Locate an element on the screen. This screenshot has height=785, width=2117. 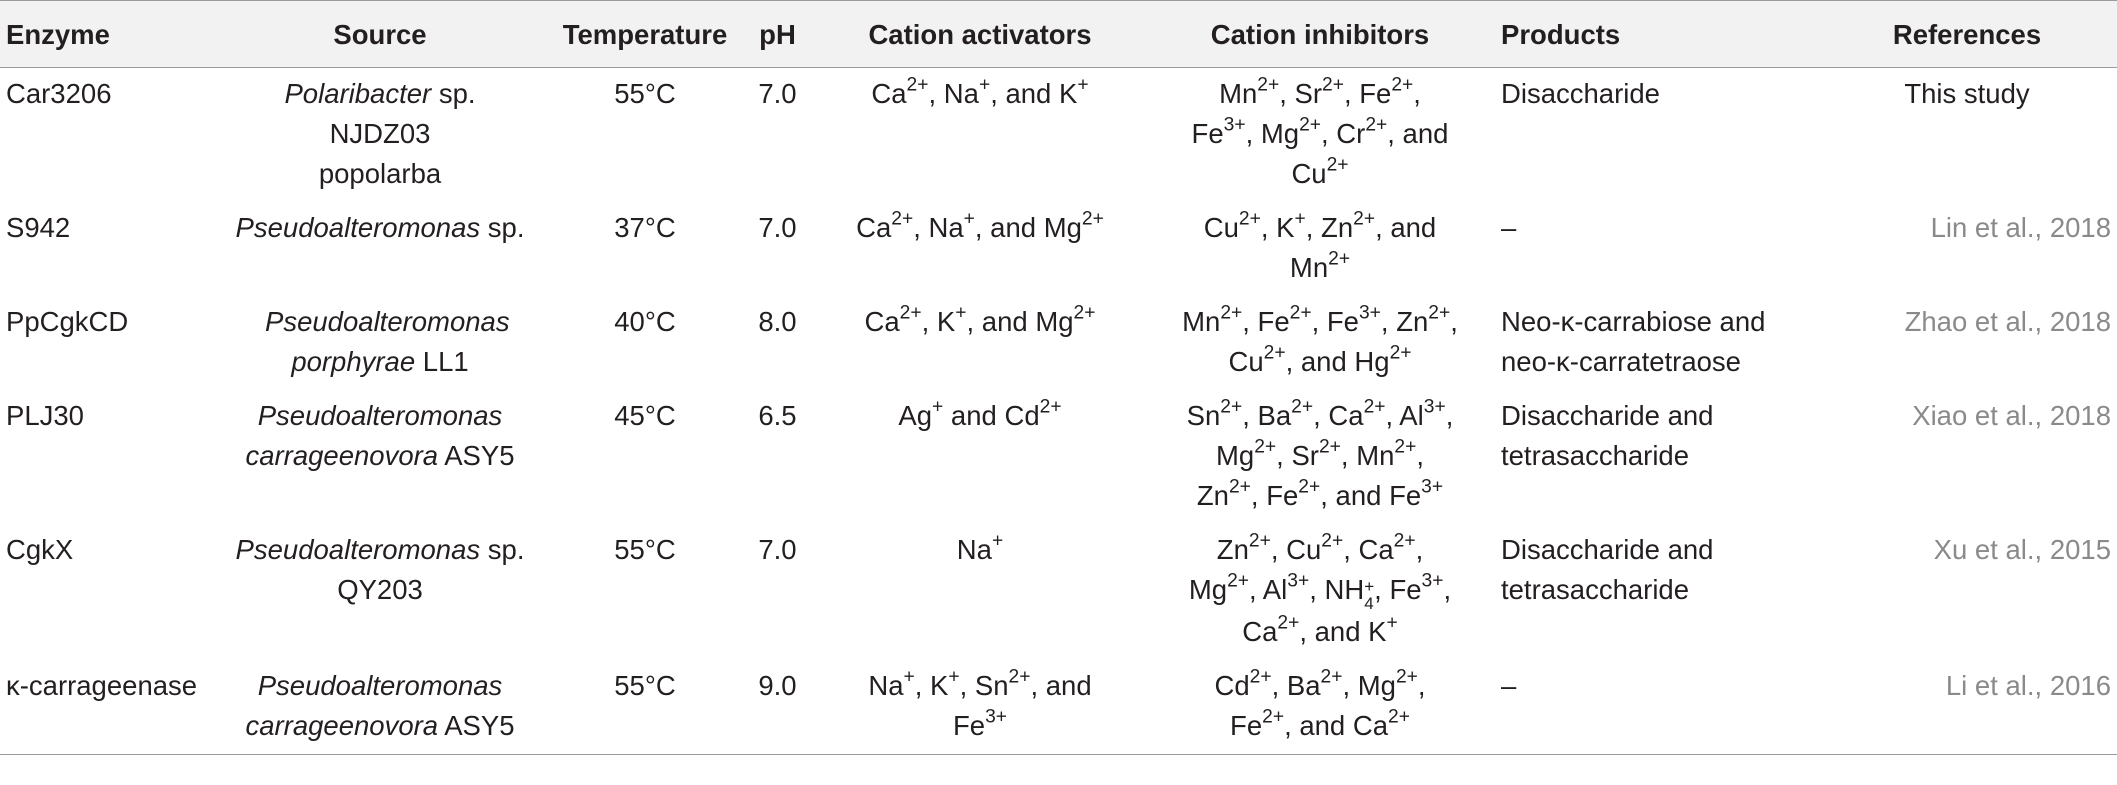
cell-source: Pseudoalteromonas carrageenovora ASY5 is located at coordinates (380, 707).